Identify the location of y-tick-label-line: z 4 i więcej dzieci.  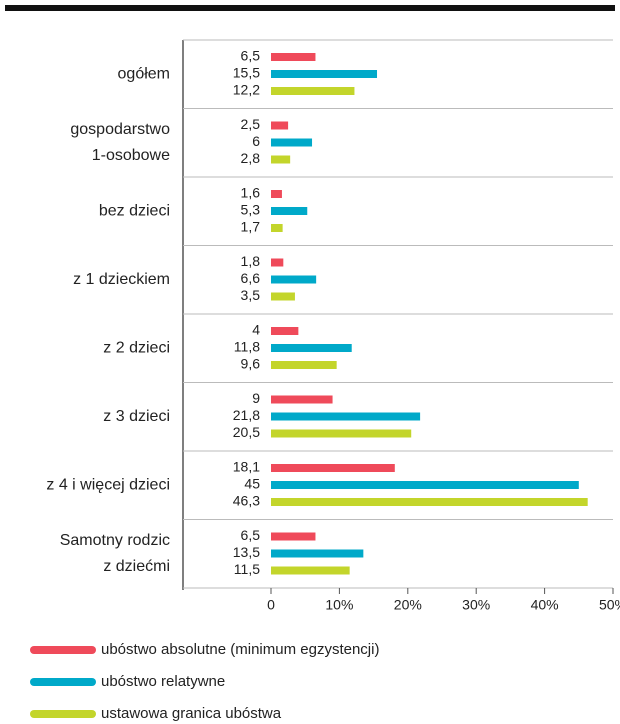
(108, 484).